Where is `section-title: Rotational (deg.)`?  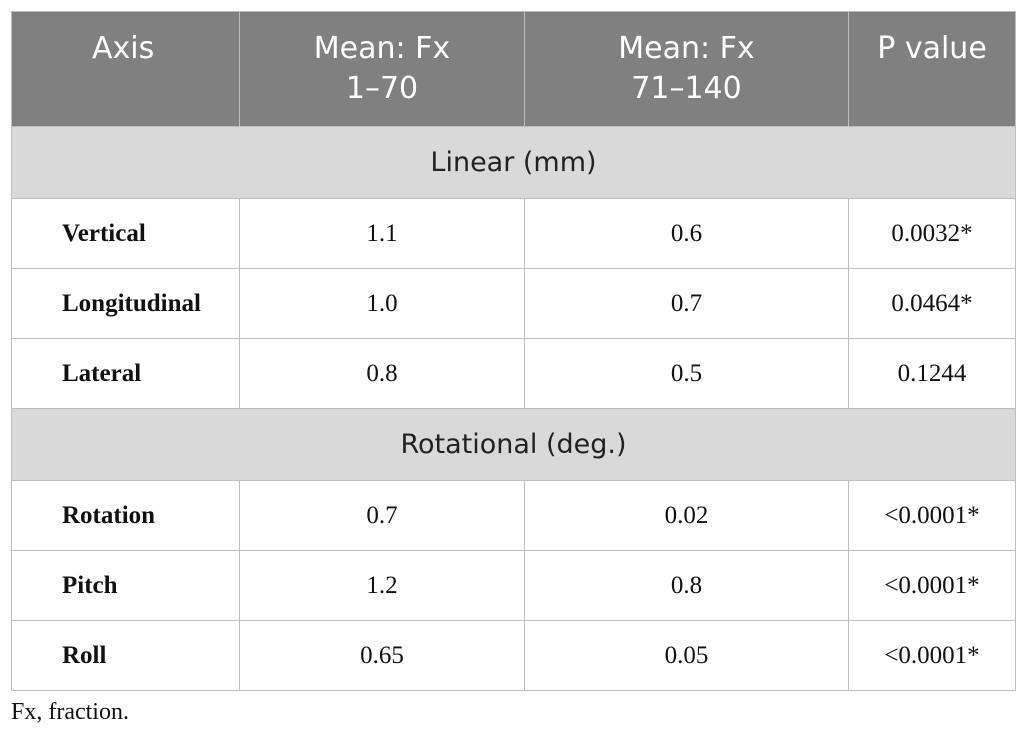 section-title: Rotational (deg.) is located at coordinates (513, 444).